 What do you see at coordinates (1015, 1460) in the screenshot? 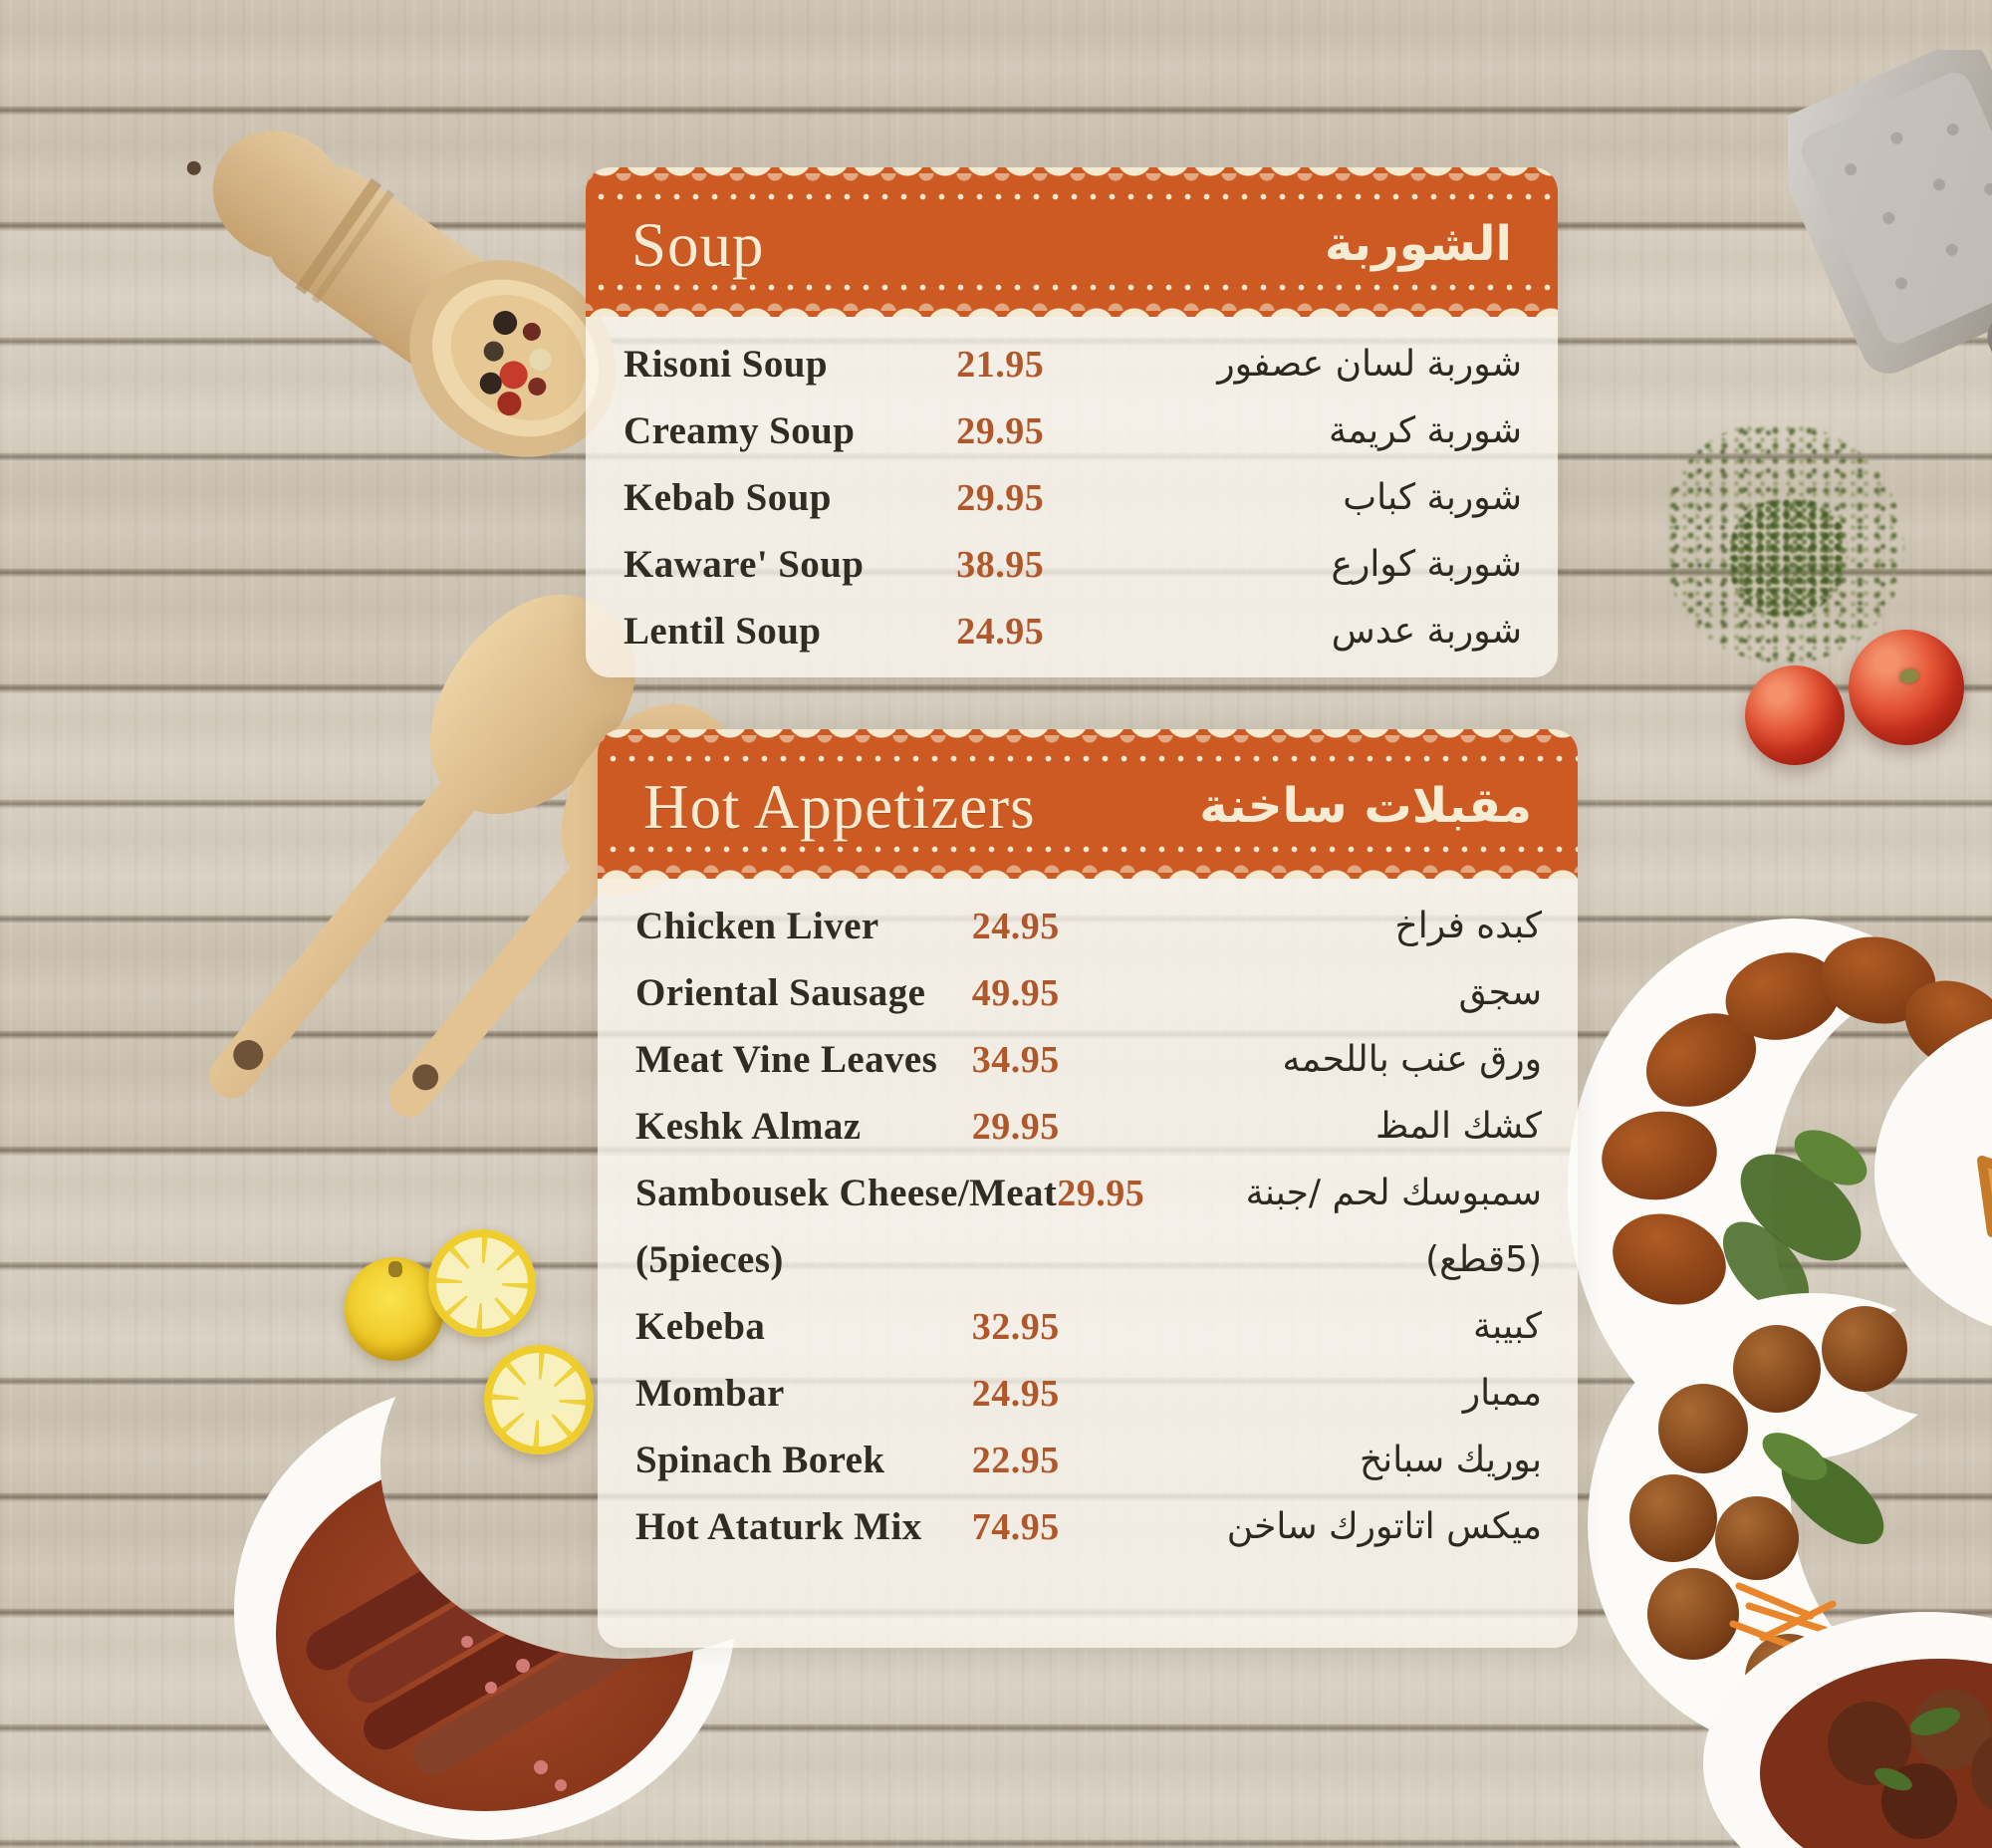
I see `item-price: 22.95` at bounding box center [1015, 1460].